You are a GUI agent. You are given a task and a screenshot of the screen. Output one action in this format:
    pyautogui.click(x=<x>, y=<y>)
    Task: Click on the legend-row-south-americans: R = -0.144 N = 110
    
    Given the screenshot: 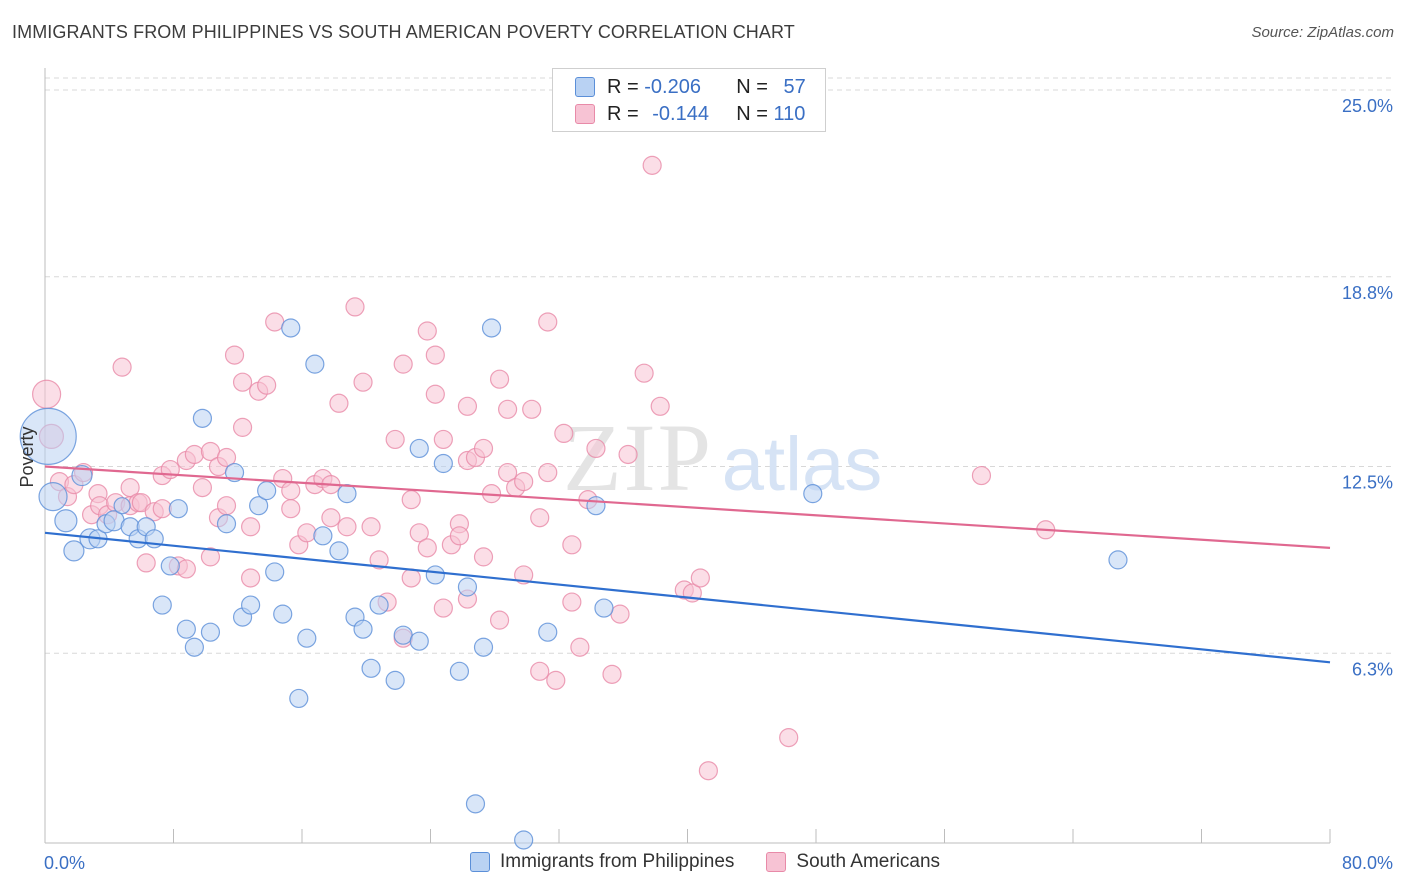 What is the action you would take?
    pyautogui.click(x=690, y=114)
    